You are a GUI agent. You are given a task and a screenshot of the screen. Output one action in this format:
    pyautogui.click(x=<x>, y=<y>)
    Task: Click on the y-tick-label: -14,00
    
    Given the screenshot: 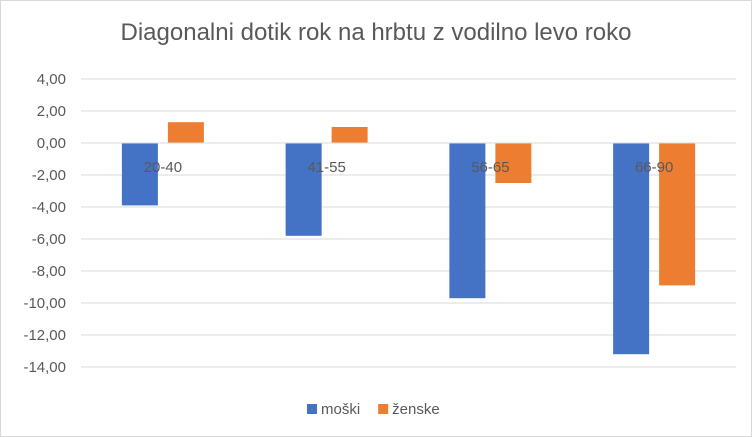 What is the action you would take?
    pyautogui.click(x=44, y=367)
    